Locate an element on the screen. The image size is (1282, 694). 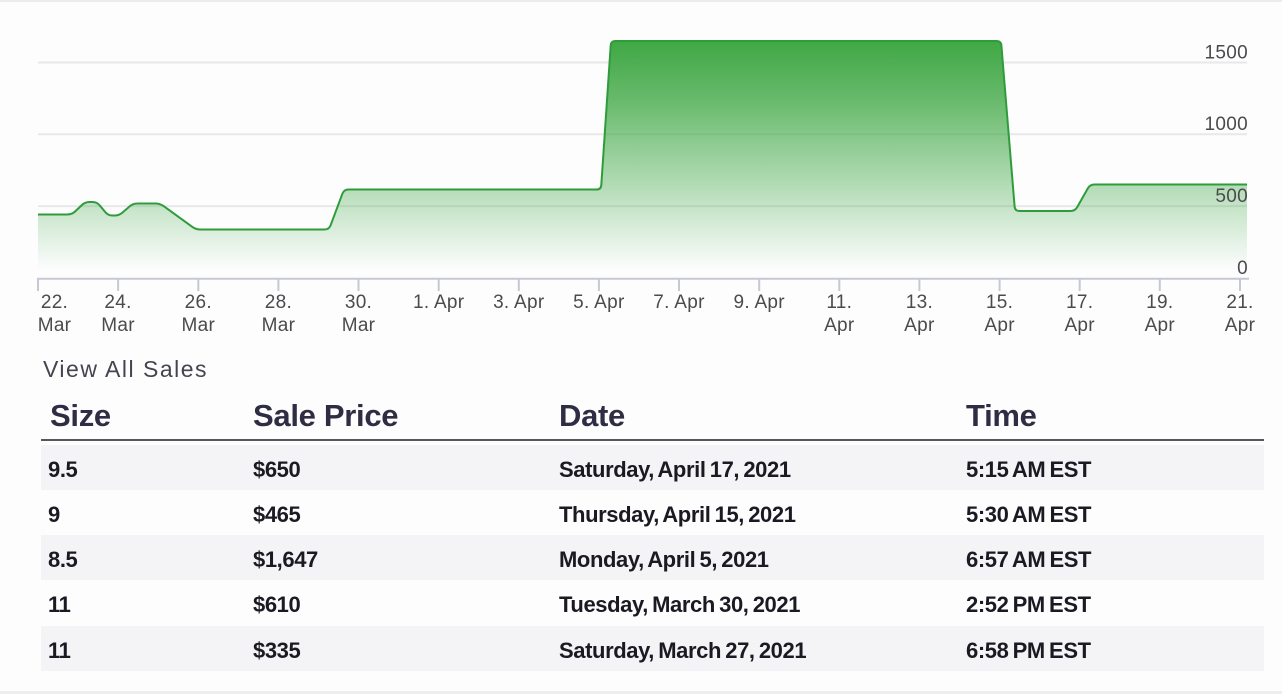
svg-text: 15. is located at coordinates (999, 302).